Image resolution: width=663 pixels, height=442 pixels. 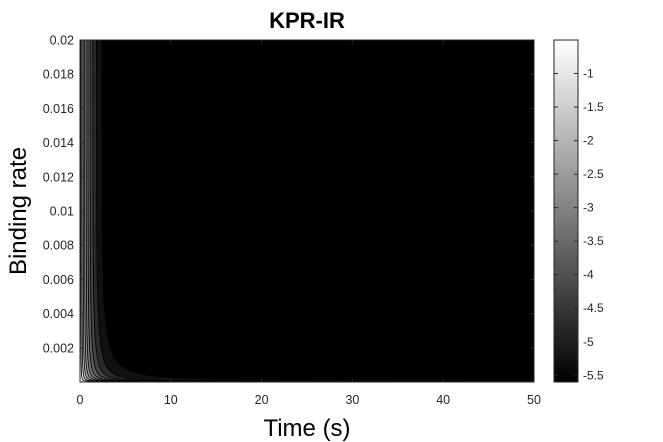 I want to click on colorbar-tick-label: -1.5, so click(x=593, y=107).